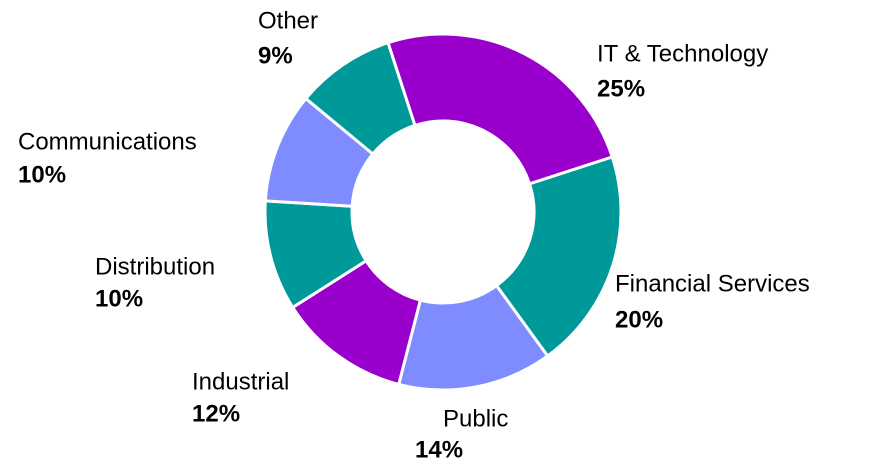 This screenshot has width=876, height=464. What do you see at coordinates (155, 266) in the screenshot?
I see `slice-label: Distribution` at bounding box center [155, 266].